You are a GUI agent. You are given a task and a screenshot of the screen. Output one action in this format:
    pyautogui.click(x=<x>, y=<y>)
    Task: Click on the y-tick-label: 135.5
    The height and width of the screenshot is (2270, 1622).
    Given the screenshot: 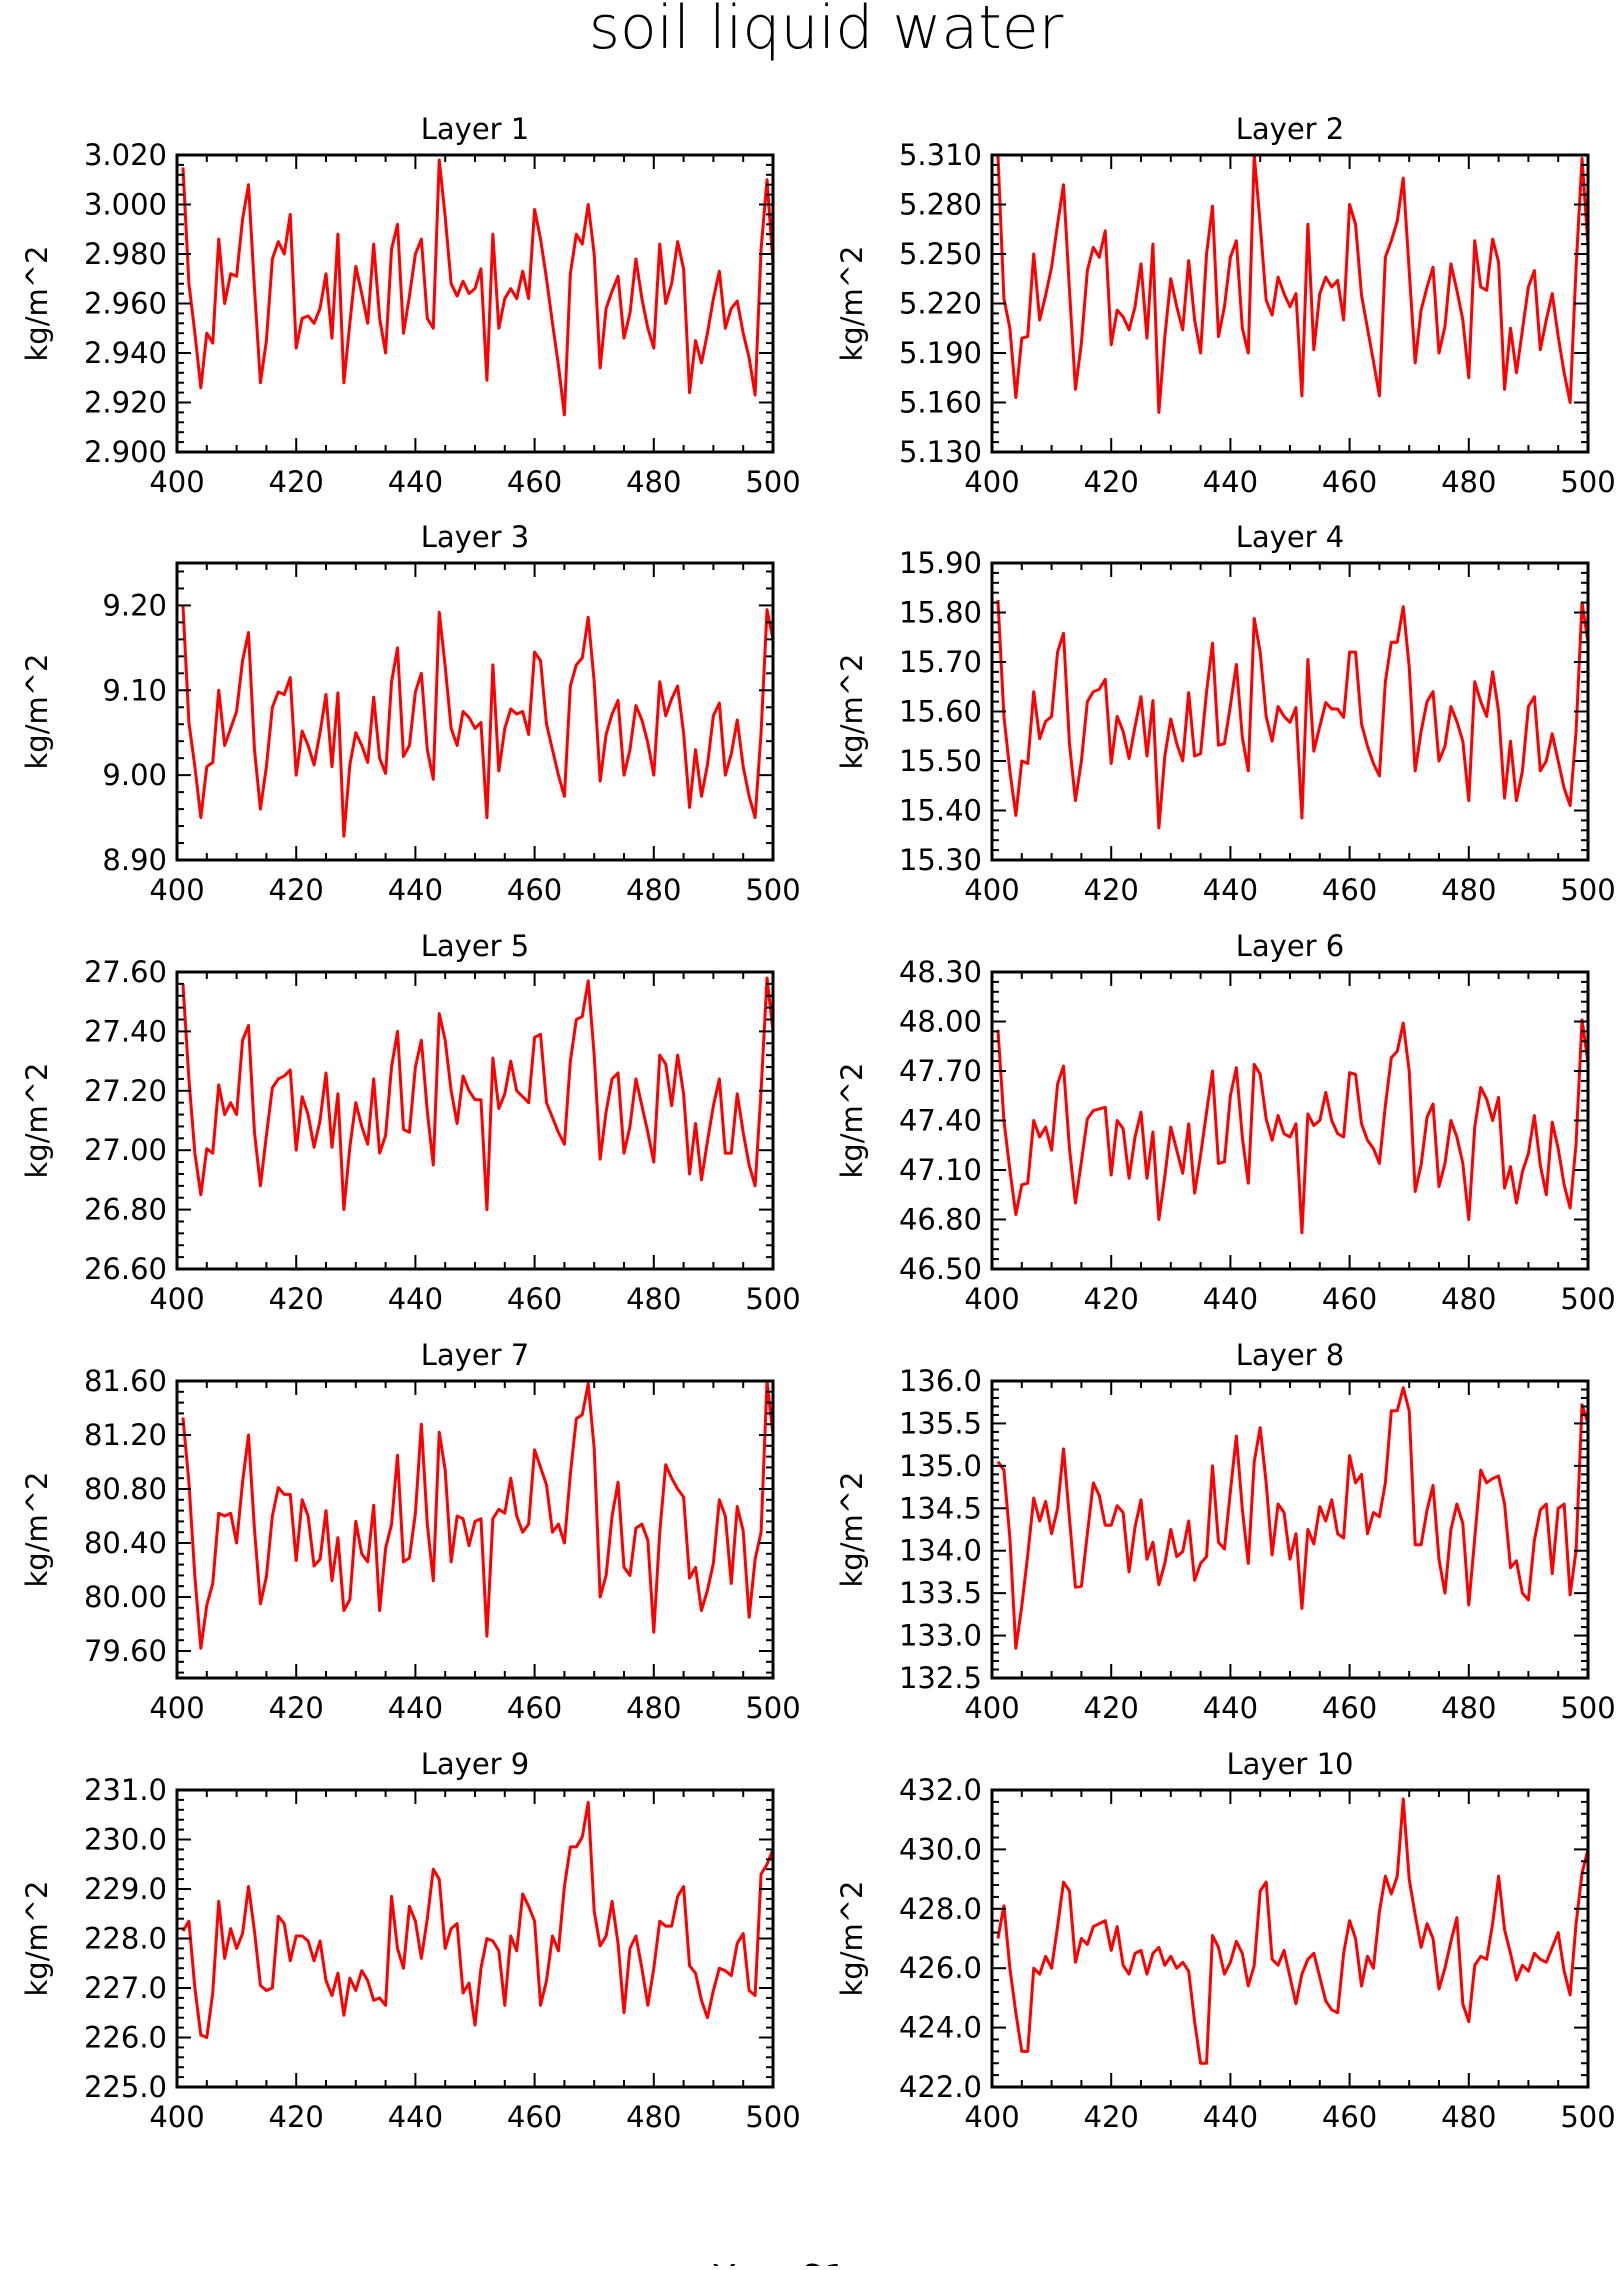 What is the action you would take?
    pyautogui.click(x=940, y=1423)
    